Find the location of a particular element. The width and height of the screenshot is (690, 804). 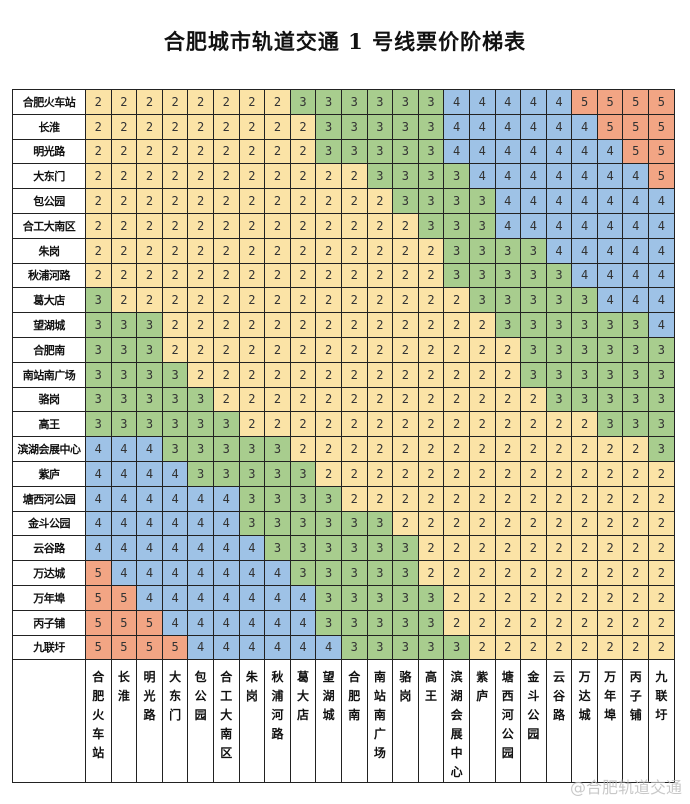

row-station-label: 塘西河公园 is located at coordinates (49, 498).